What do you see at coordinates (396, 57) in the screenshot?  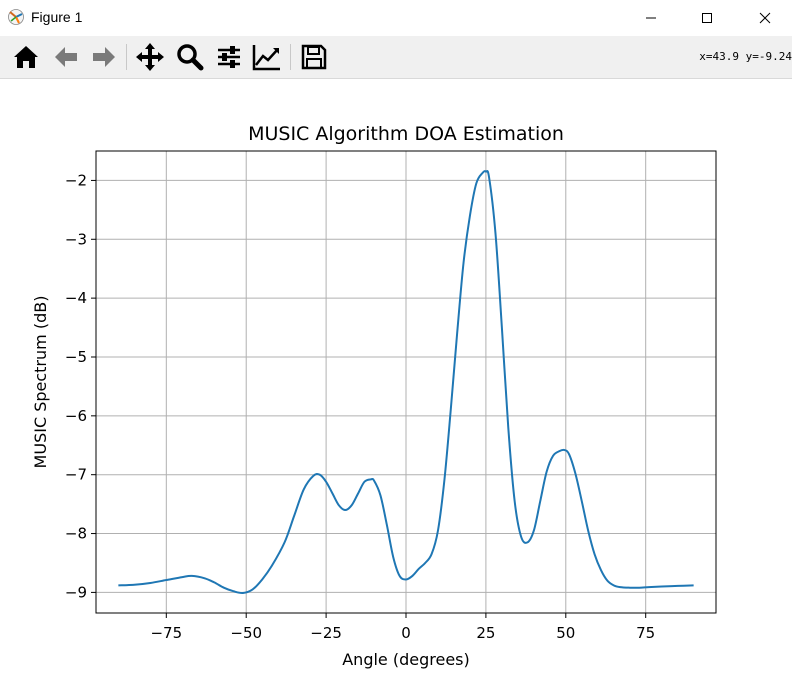 I see `navigation-toolbar: x=43.9 y=-9.24` at bounding box center [396, 57].